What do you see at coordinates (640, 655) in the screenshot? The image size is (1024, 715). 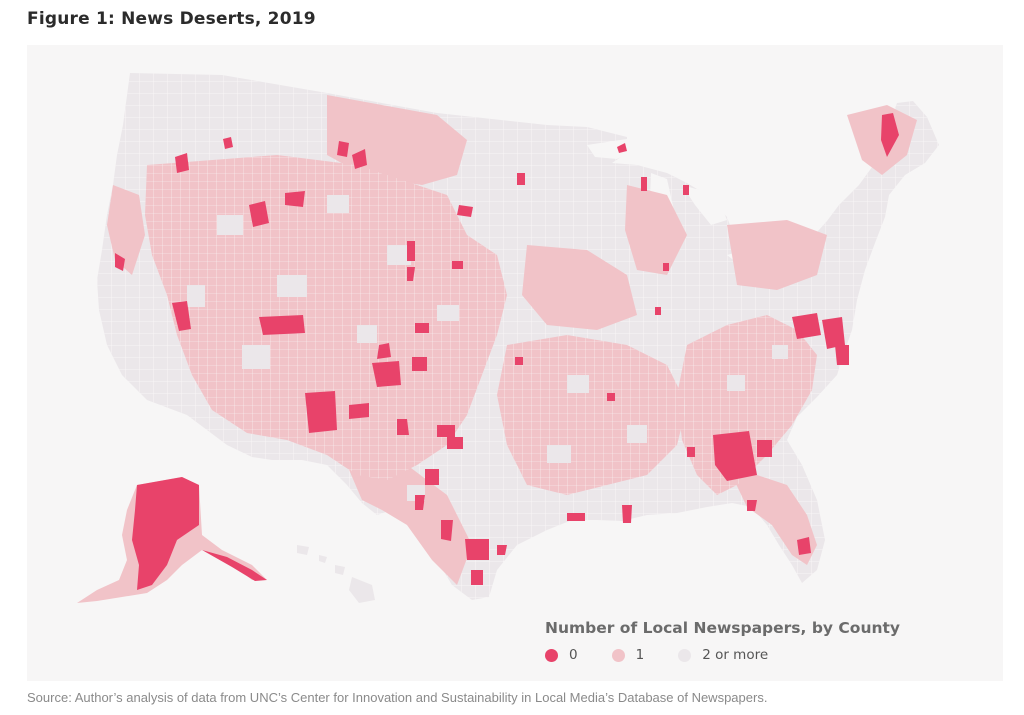 I see `legend-label-one: 1` at bounding box center [640, 655].